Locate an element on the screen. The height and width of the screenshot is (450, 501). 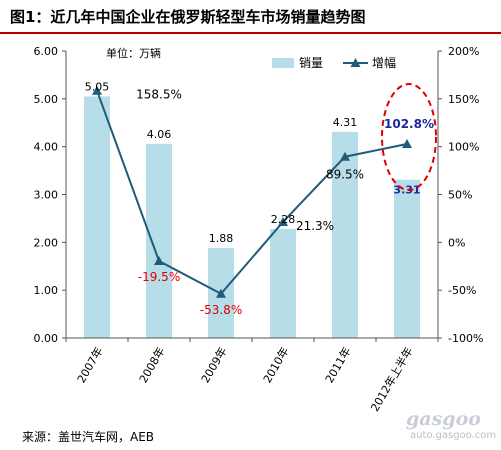
x-tick-label: 2008年 is located at coordinates (152, 365).